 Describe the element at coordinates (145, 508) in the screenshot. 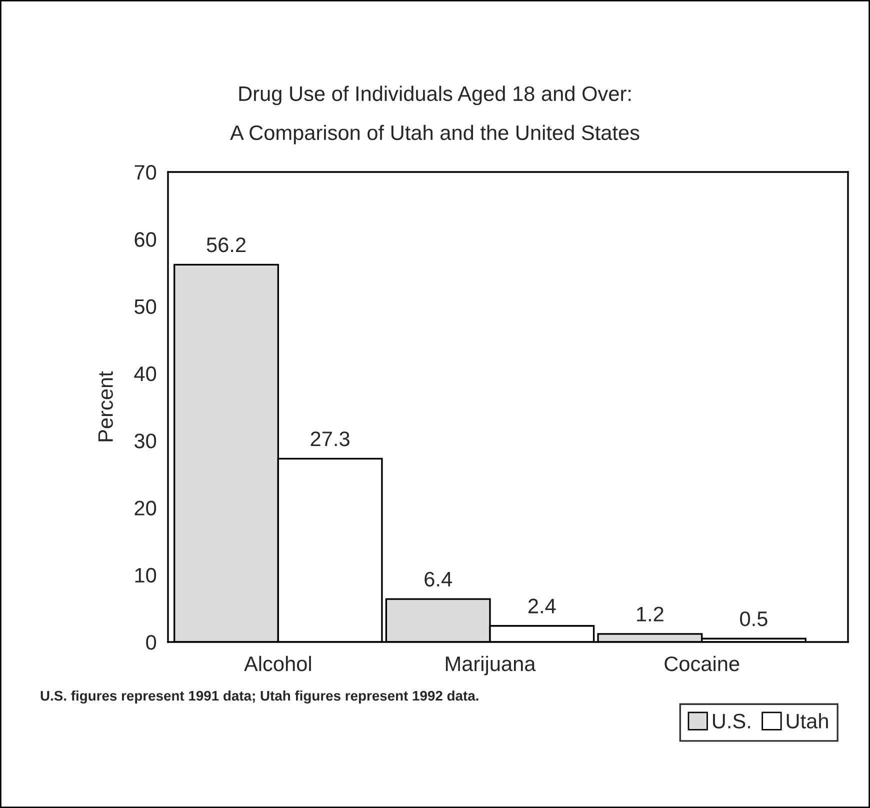

I see `y-tick-label: 20` at that location.